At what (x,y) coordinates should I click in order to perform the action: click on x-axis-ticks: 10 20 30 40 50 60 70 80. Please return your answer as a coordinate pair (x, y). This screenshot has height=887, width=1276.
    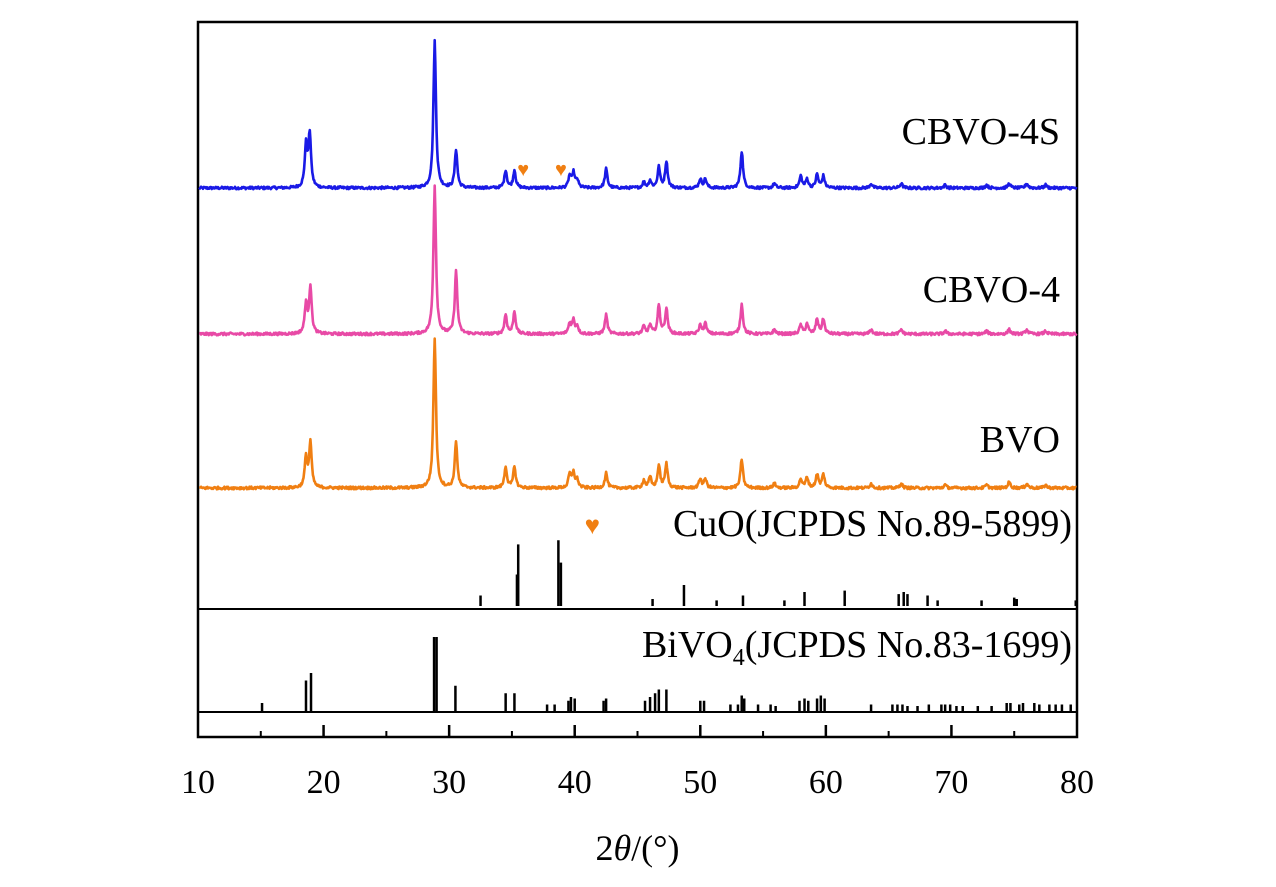
    Looking at the image, I should click on (637, 763).